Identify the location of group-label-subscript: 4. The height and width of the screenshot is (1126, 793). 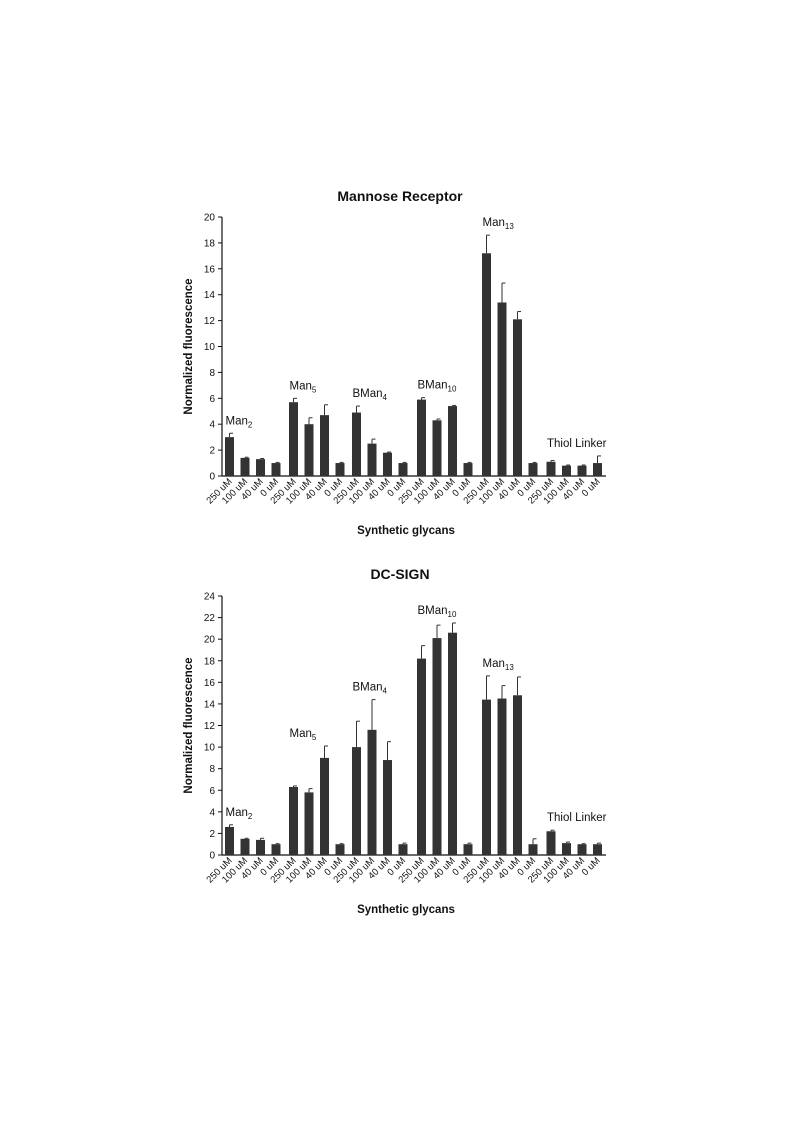
(385, 691).